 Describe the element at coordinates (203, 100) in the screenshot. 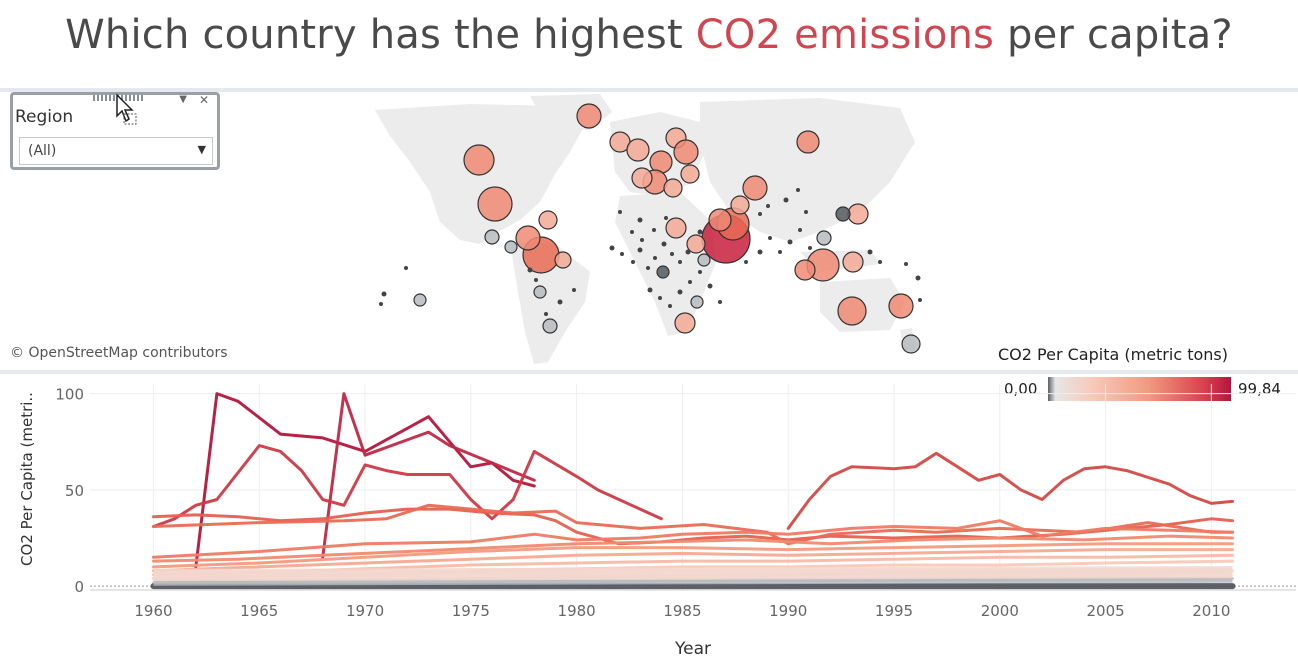

I see `close-icon: ✕` at that location.